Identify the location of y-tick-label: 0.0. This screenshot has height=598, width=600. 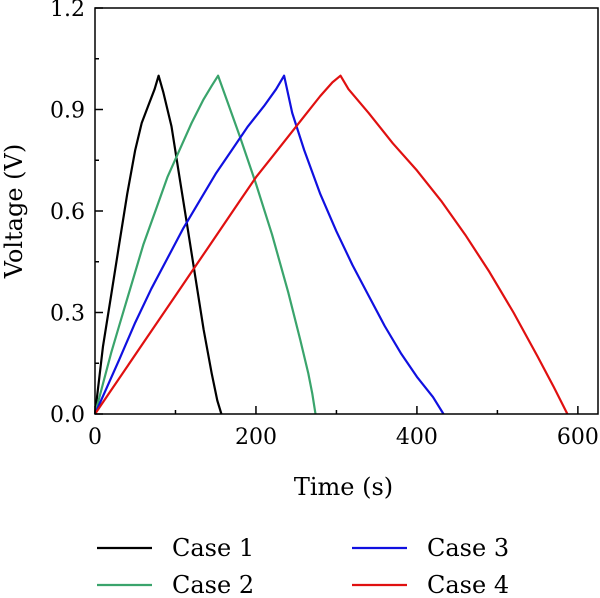
(67, 415).